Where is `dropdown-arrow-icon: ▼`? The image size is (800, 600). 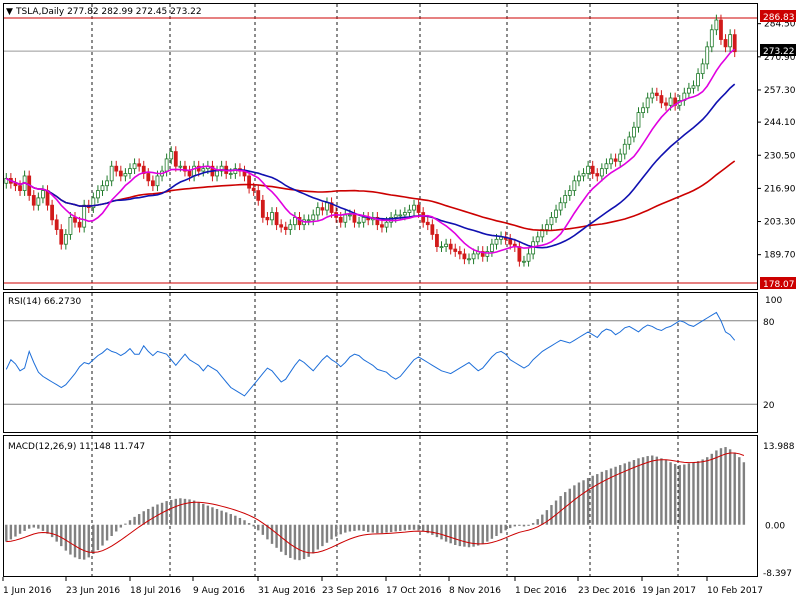
dropdown-arrow-icon: ▼ is located at coordinates (9, 12).